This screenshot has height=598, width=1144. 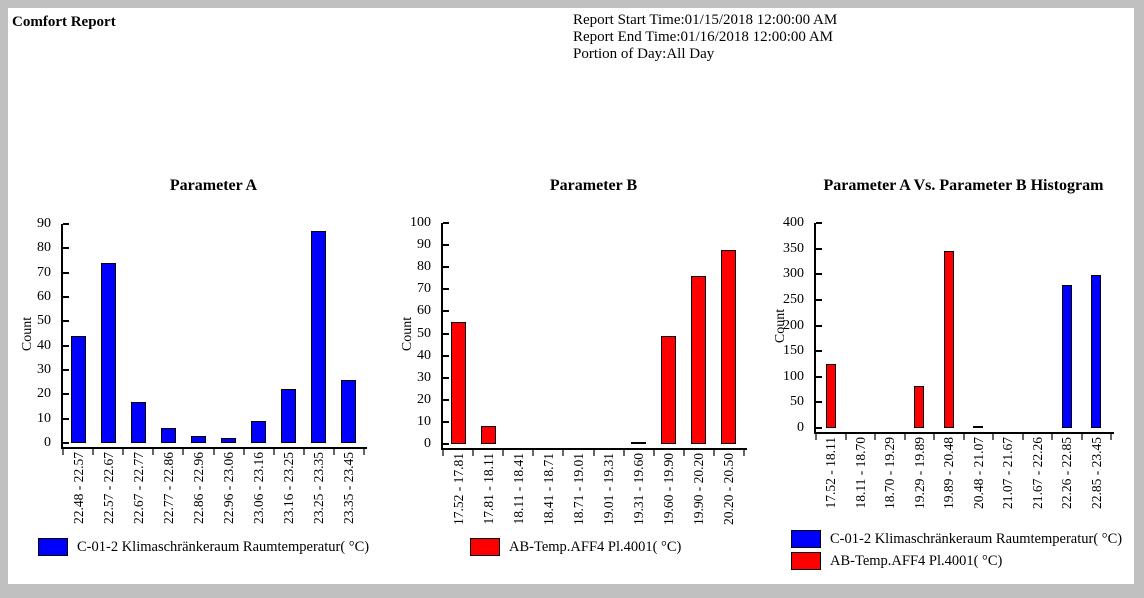 What do you see at coordinates (831, 473) in the screenshot?
I see `x-tick-label-histogram: 17.52 - 18.11` at bounding box center [831, 473].